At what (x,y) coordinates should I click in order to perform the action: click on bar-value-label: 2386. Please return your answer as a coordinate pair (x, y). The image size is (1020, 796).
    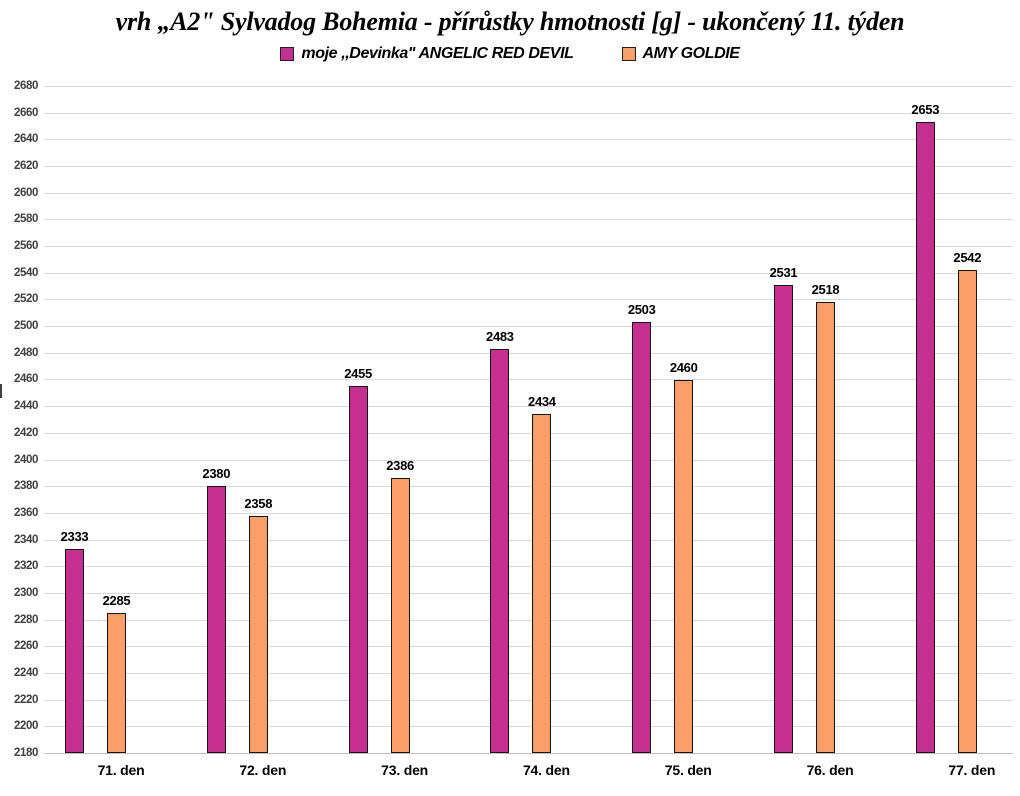
    Looking at the image, I should click on (400, 466).